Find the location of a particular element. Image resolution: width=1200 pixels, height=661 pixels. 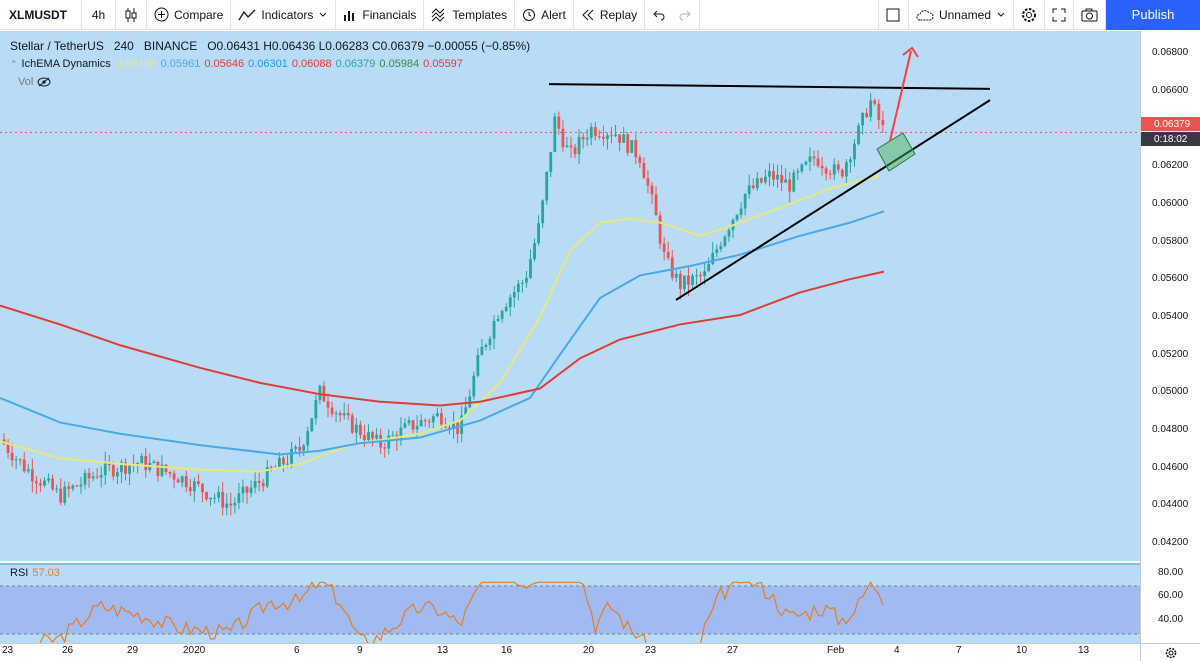

rsi-canvas is located at coordinates (570, 604).